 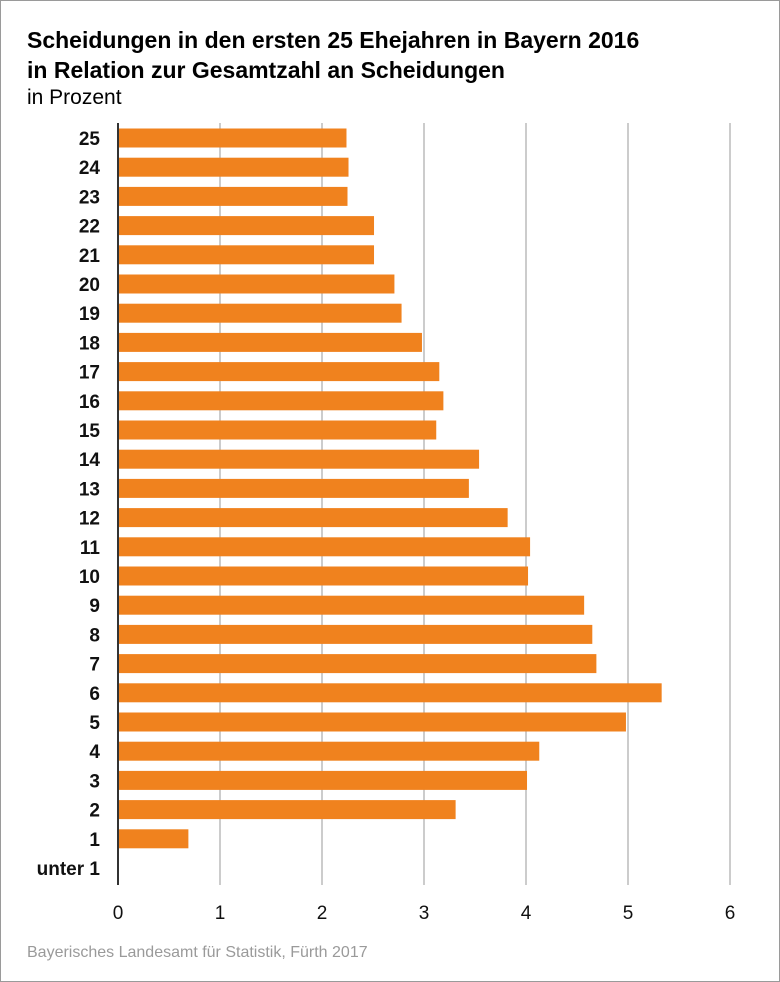 I want to click on category-label-12: 12, so click(x=89, y=519).